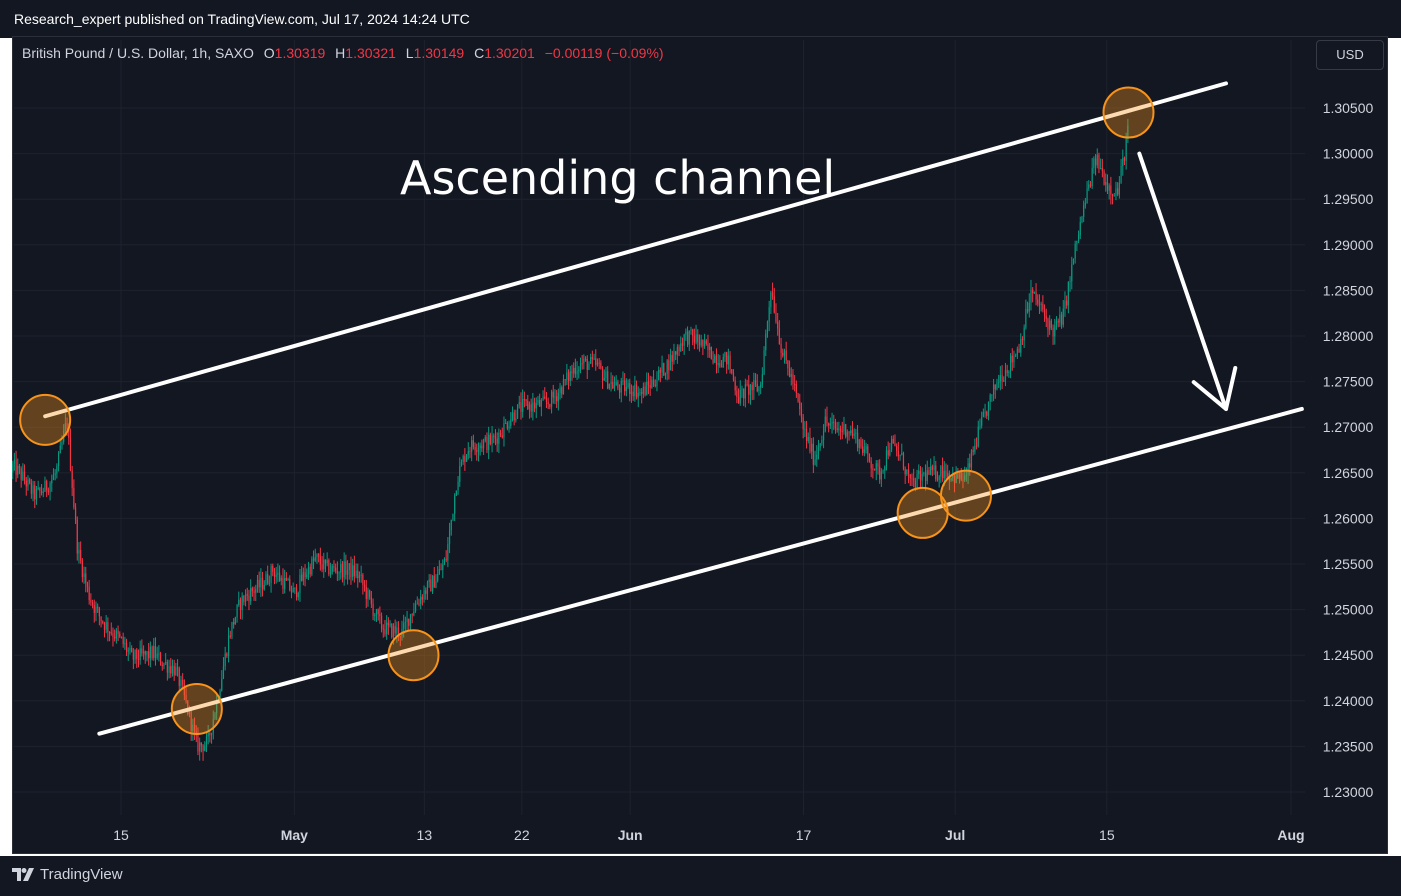 Image resolution: width=1401 pixels, height=896 pixels. What do you see at coordinates (509, 53) in the screenshot?
I see `close-value: 1.30201` at bounding box center [509, 53].